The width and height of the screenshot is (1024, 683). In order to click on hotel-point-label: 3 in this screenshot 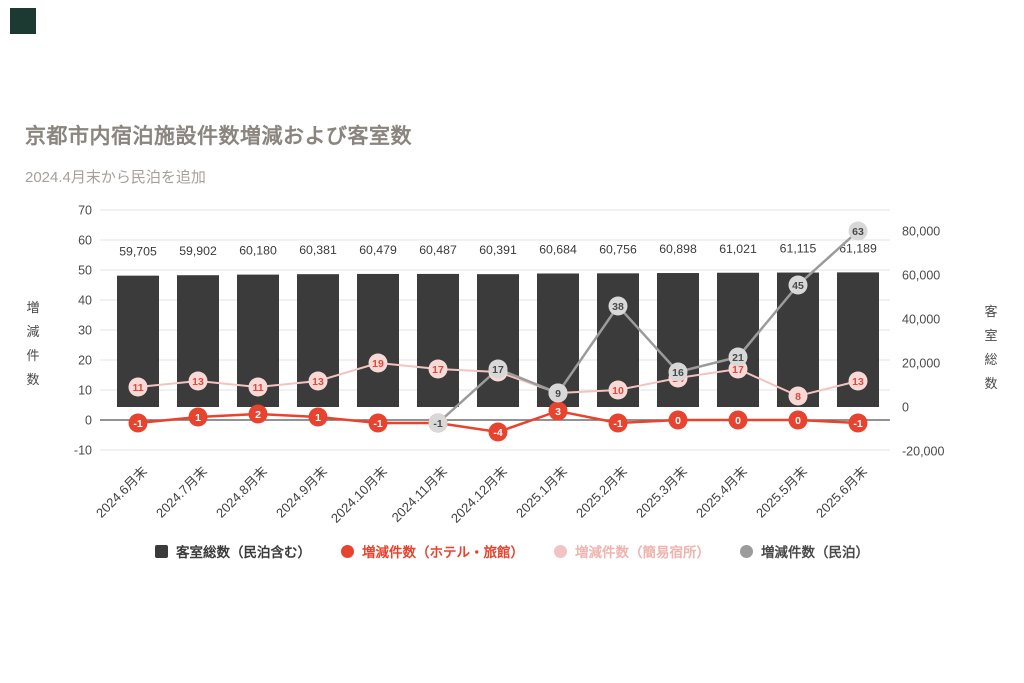, I will do `click(558, 412)`.